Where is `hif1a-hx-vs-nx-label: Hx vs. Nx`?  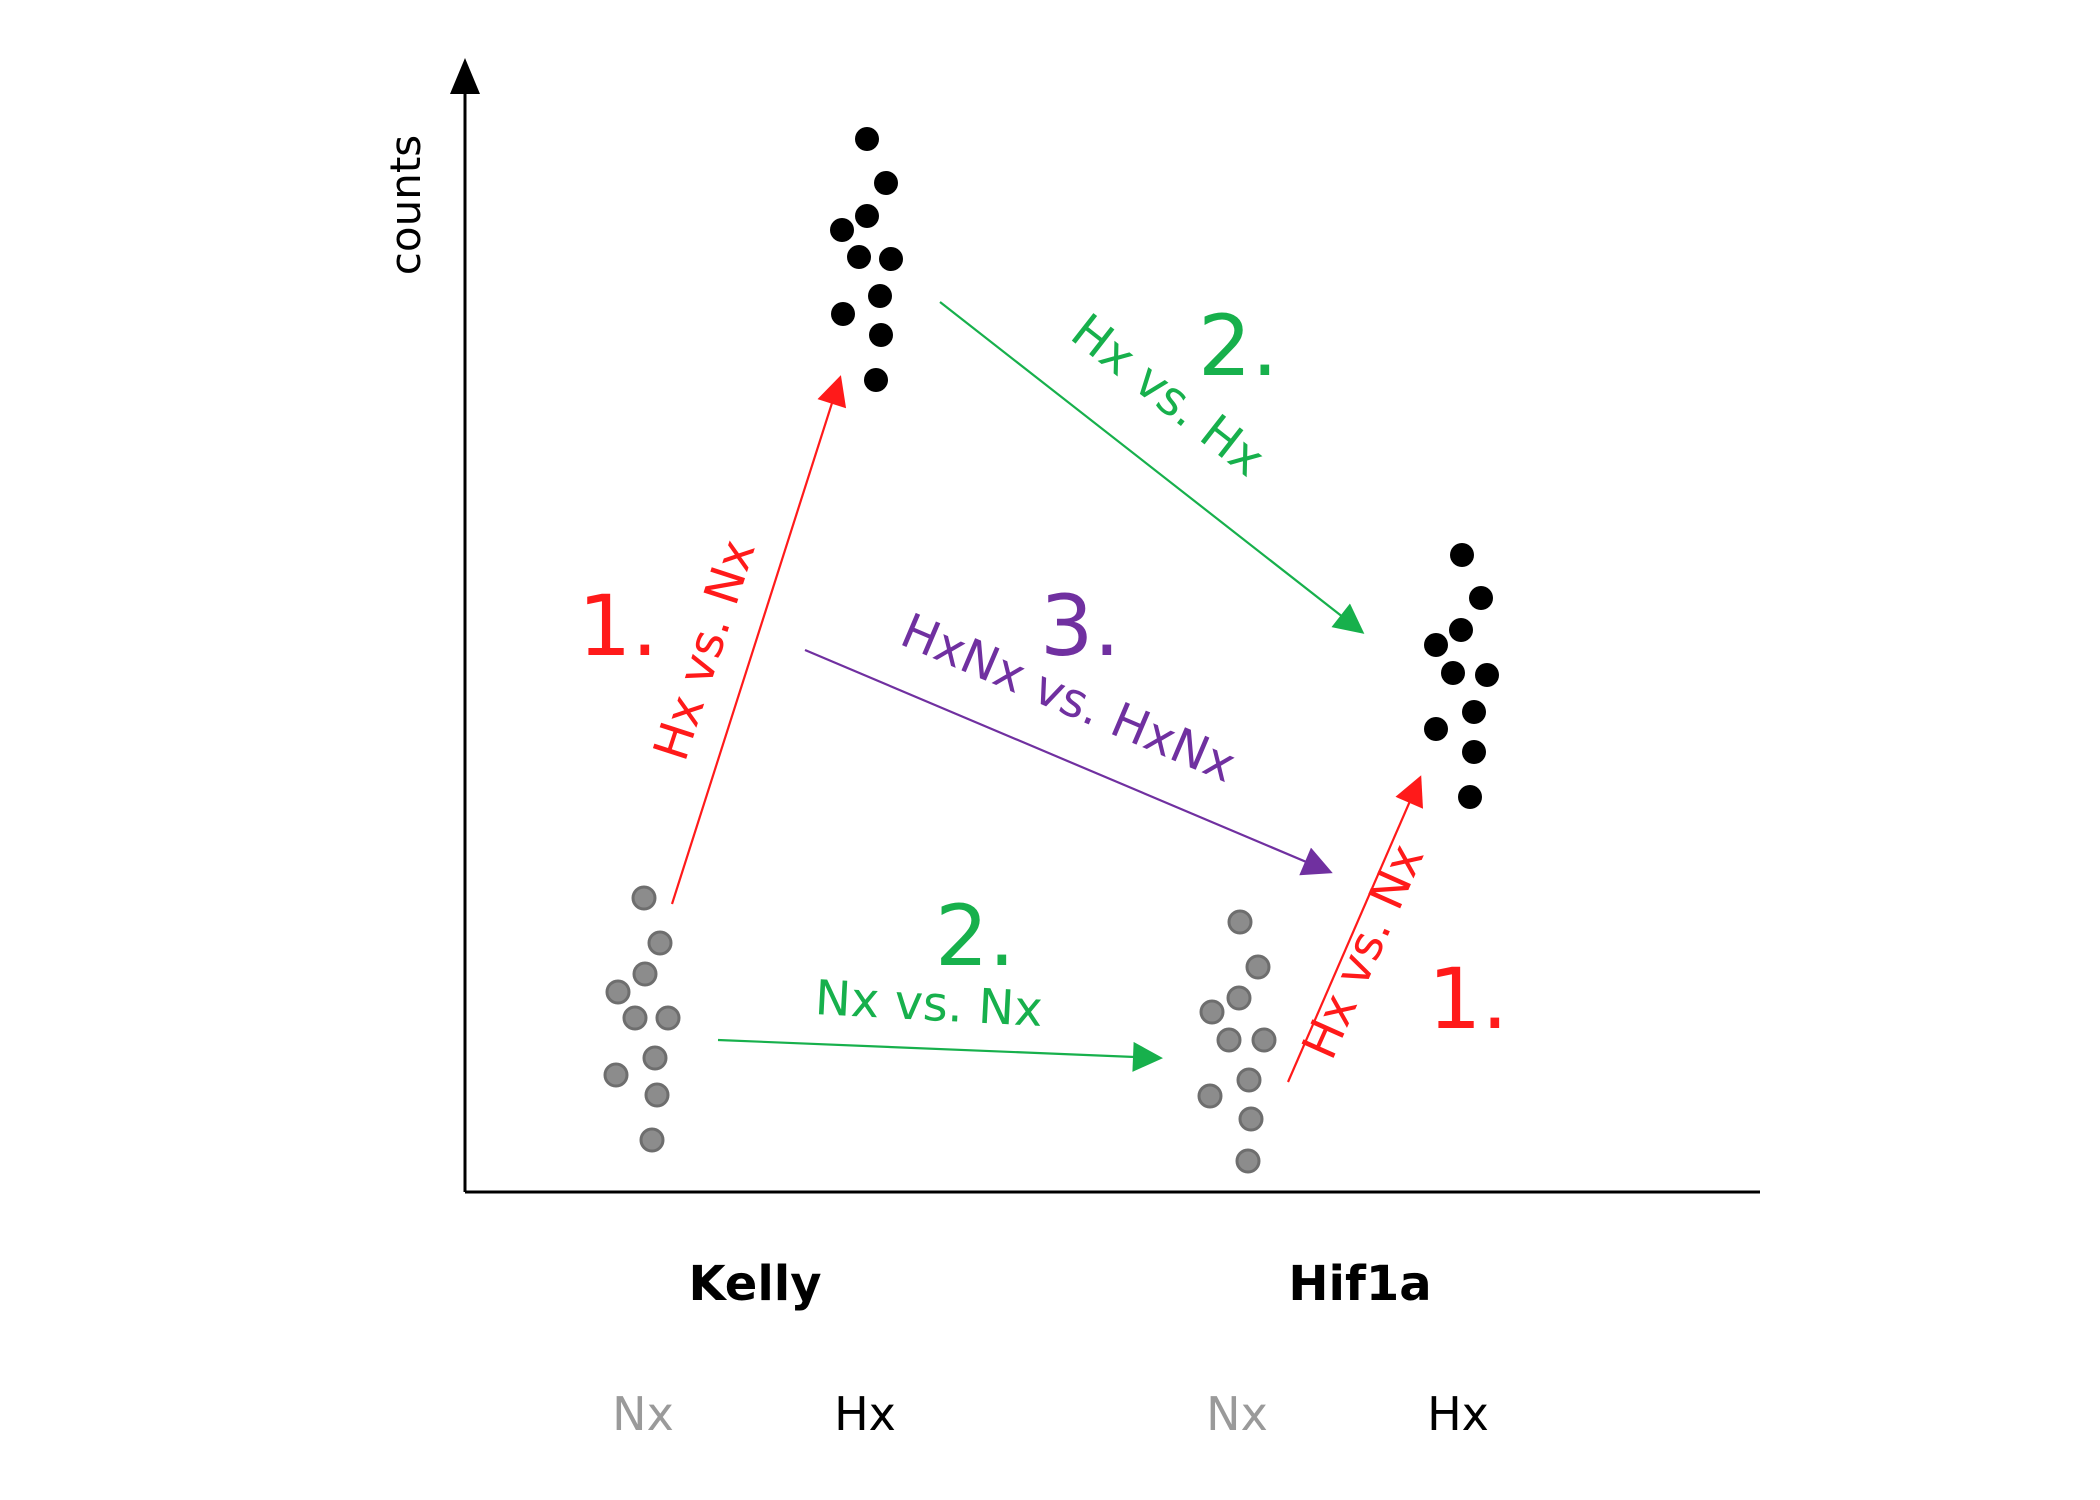
hif1a-hx-vs-nx-label: Hx vs. Nx is located at coordinates (1363, 951).